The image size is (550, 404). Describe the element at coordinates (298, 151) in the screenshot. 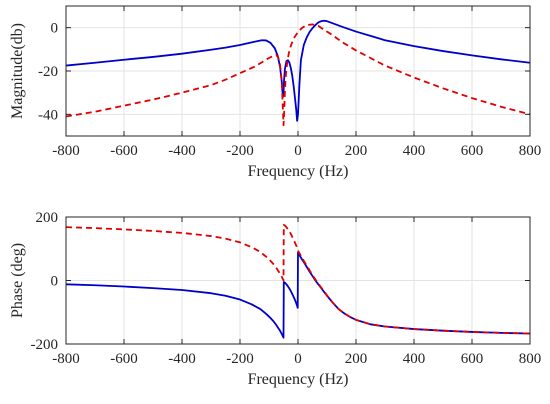

I see `magnitude-x-tick-label: 0` at that location.